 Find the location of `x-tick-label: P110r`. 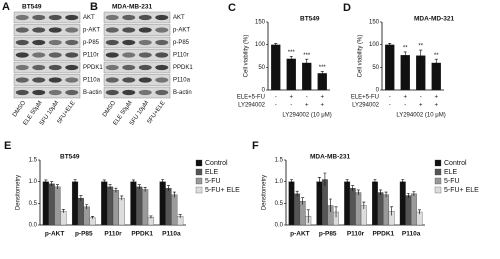

x-tick-label: P110r is located at coordinates (356, 234).